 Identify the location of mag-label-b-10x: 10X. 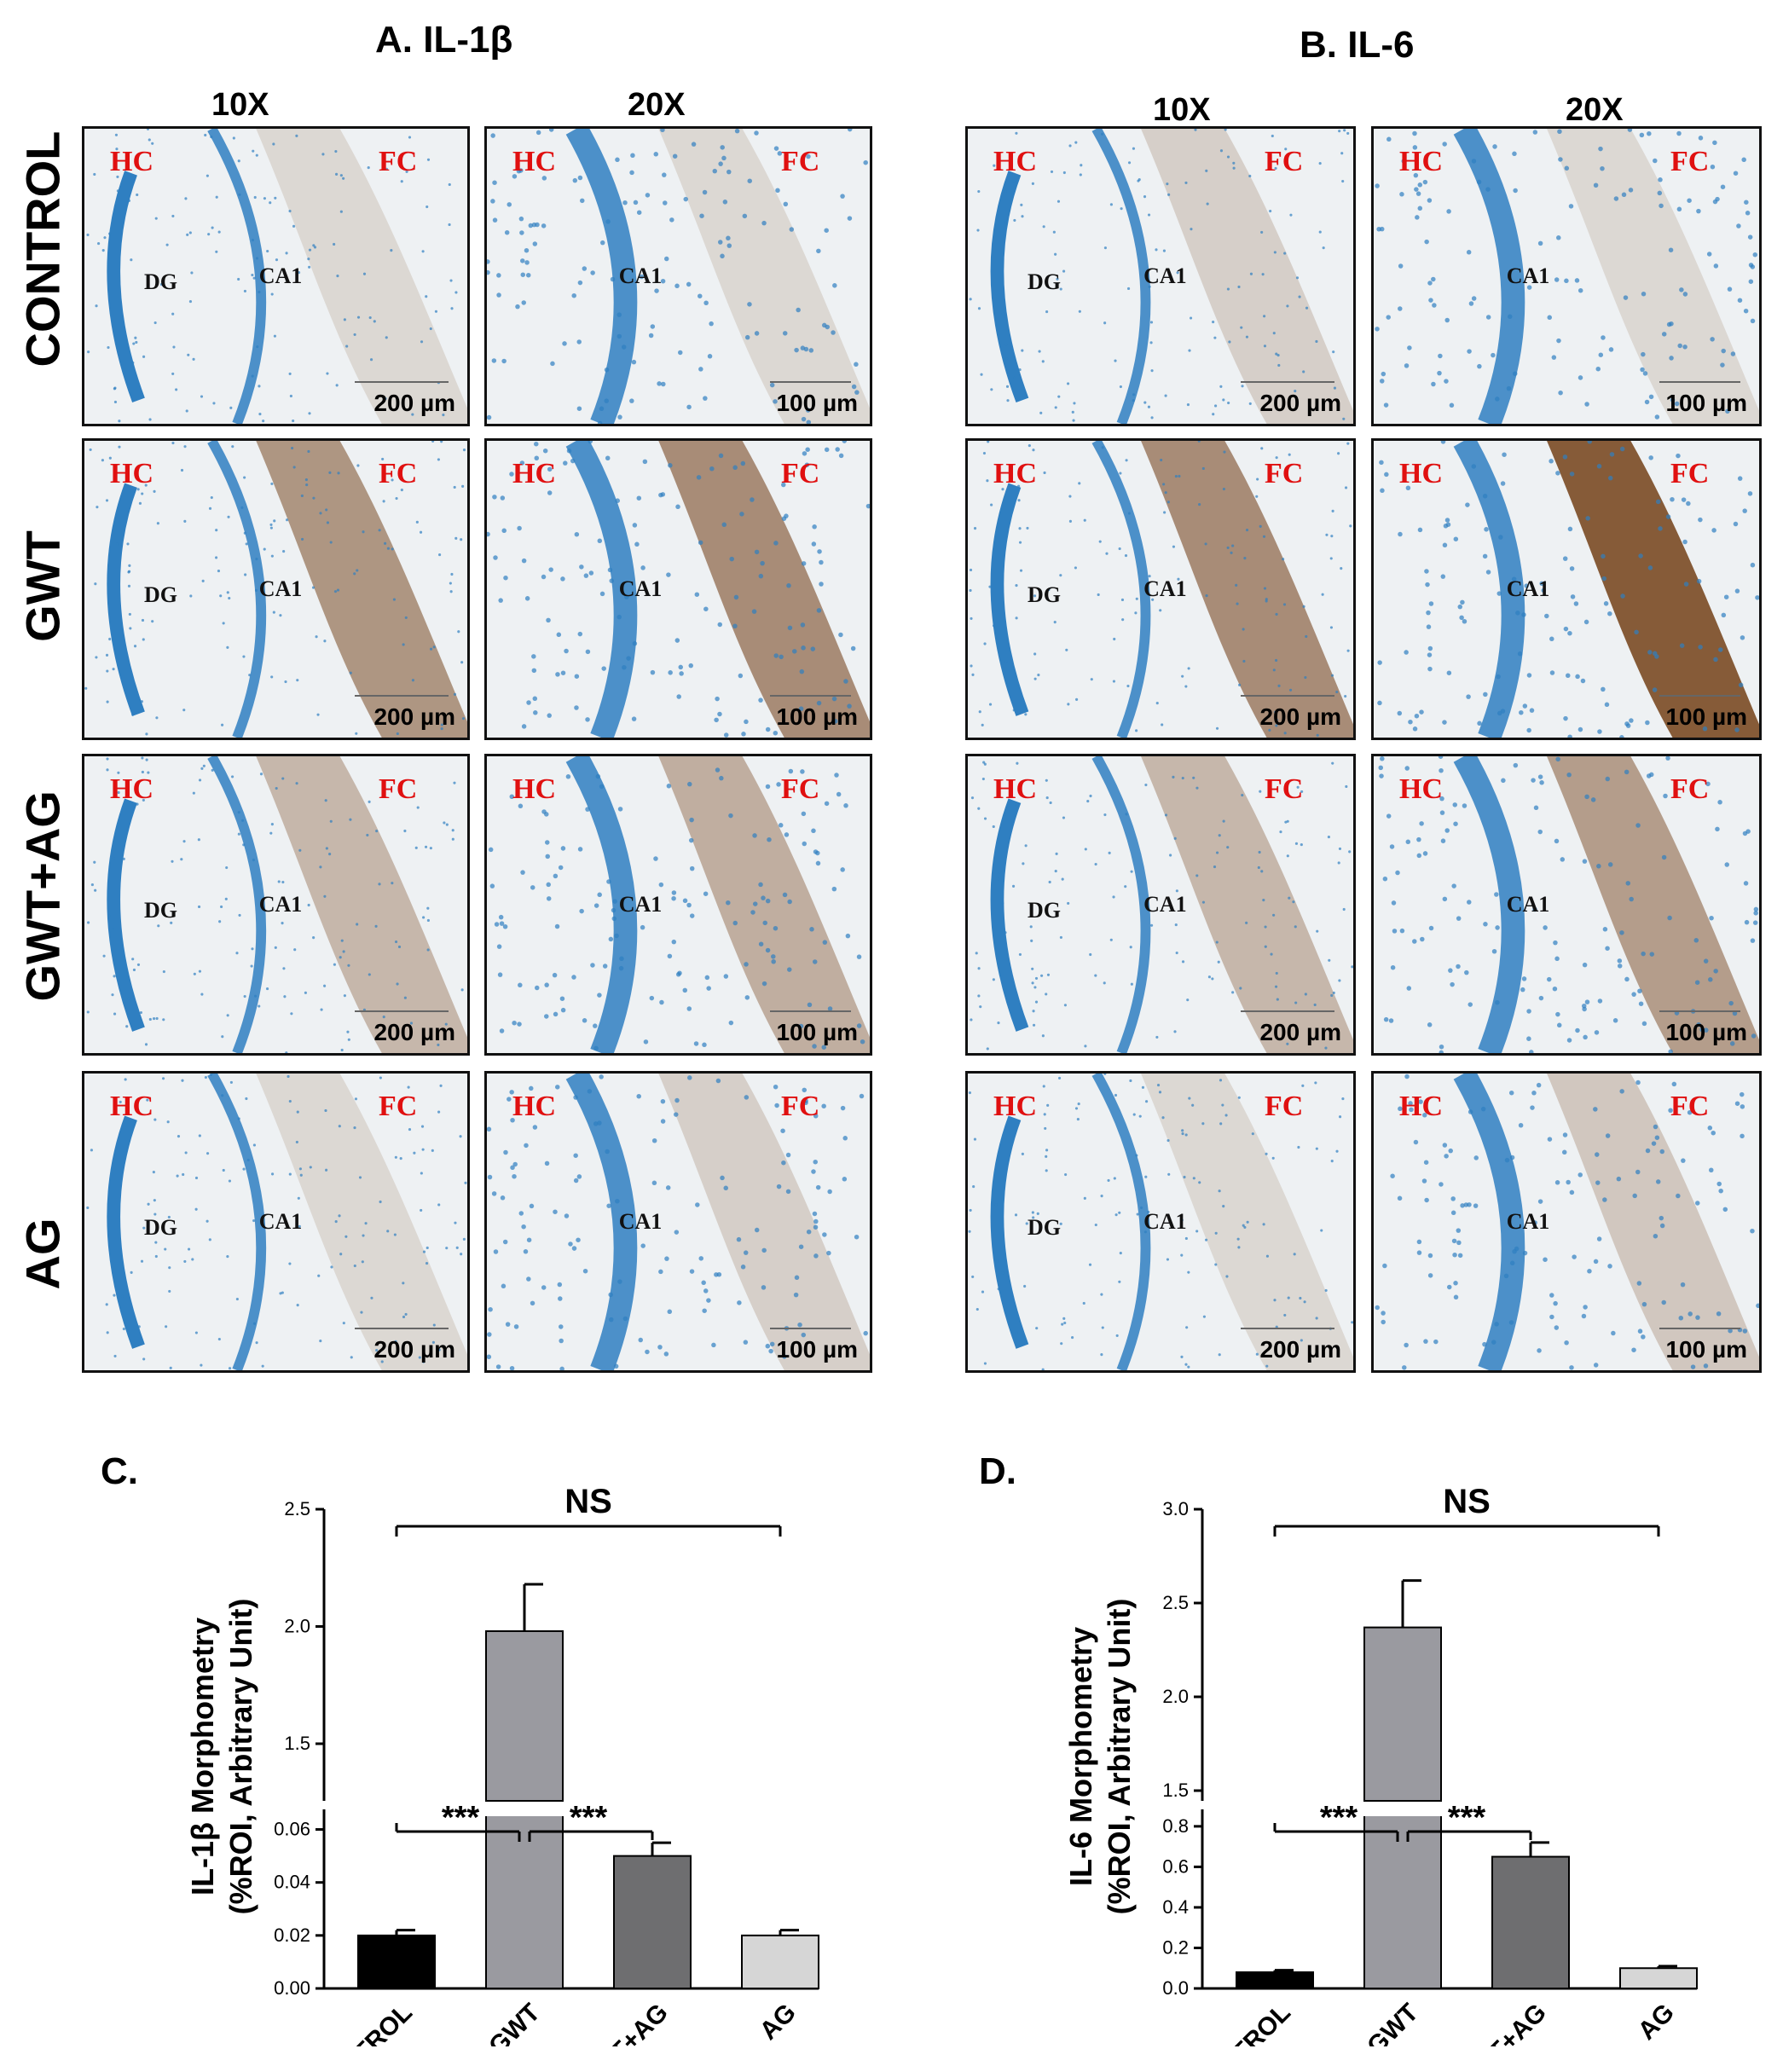
(1182, 110).